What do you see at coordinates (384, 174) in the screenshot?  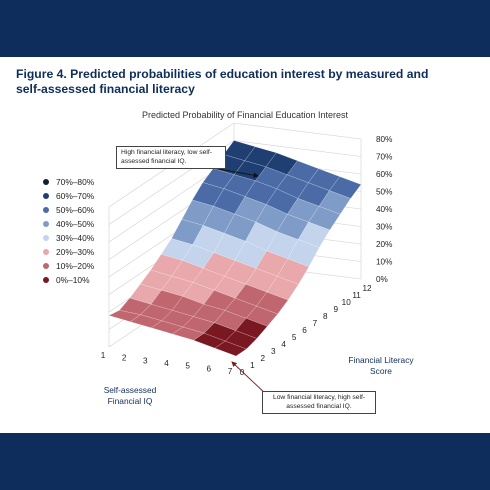 I see `tick-label: 60%` at bounding box center [384, 174].